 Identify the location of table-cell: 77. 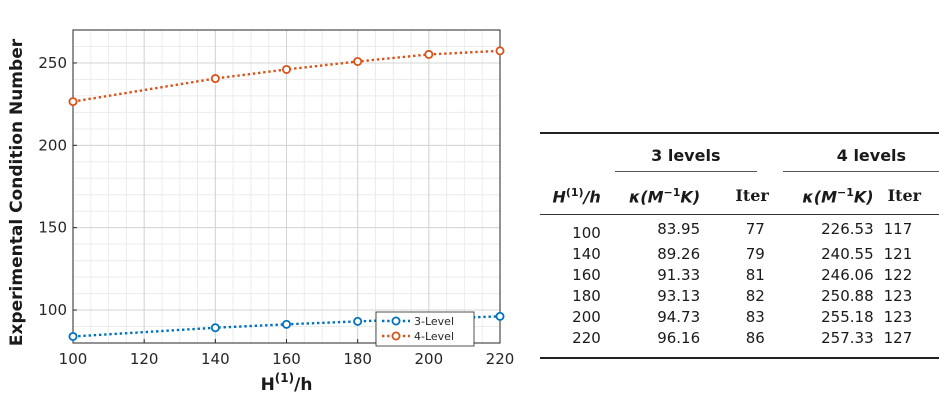
(755, 229).